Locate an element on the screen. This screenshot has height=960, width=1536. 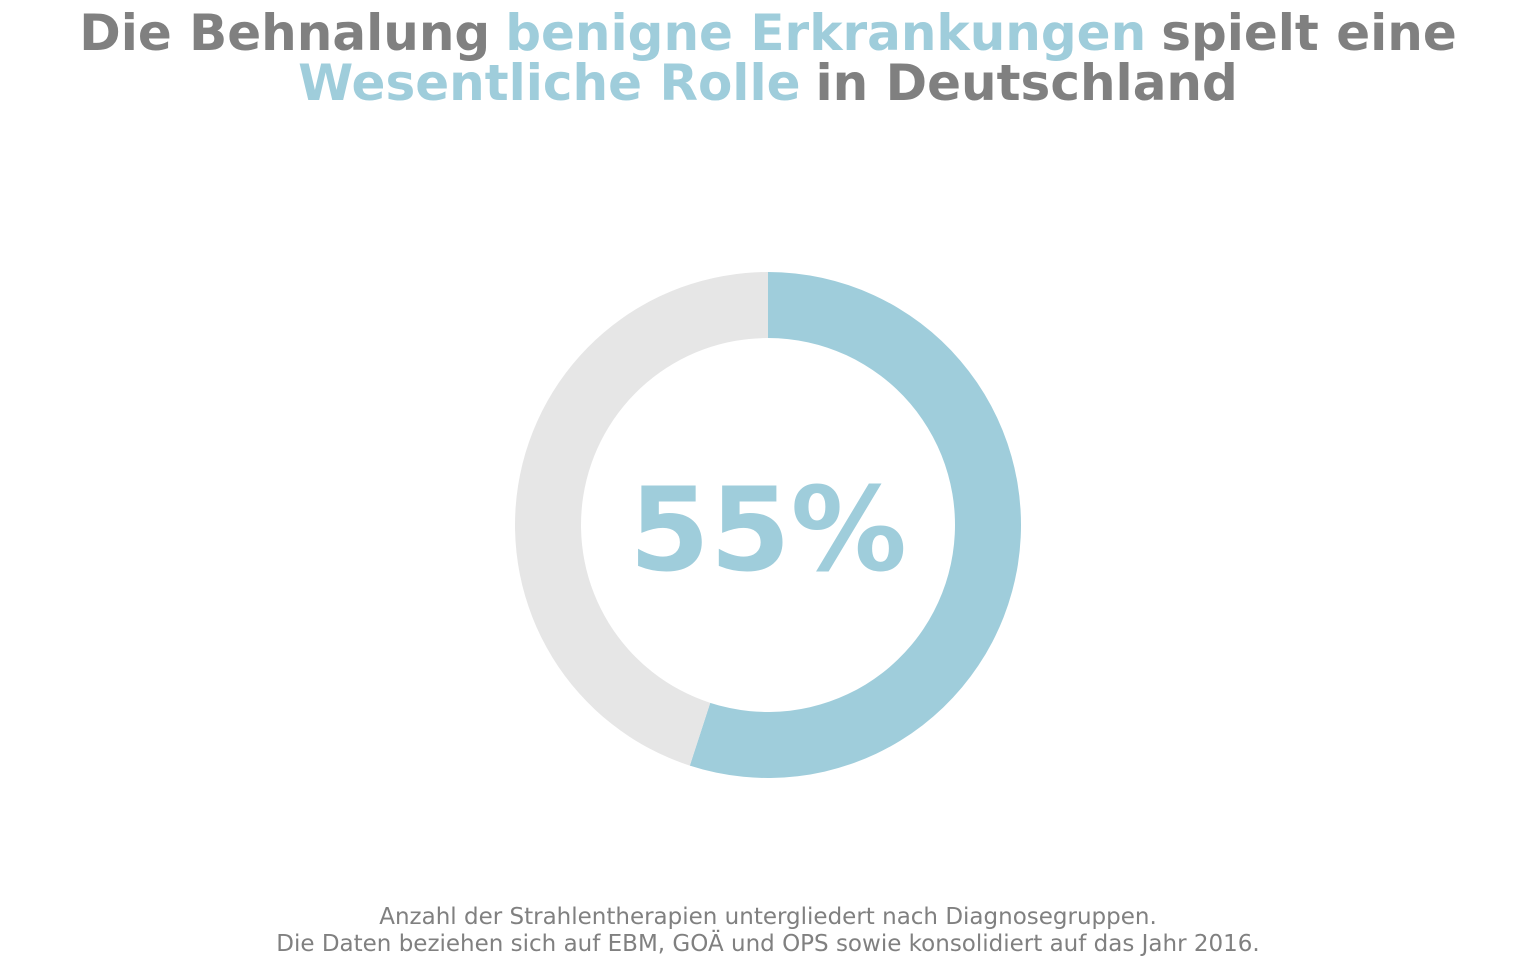
title-part: in Deutschland is located at coordinates (1026, 83).